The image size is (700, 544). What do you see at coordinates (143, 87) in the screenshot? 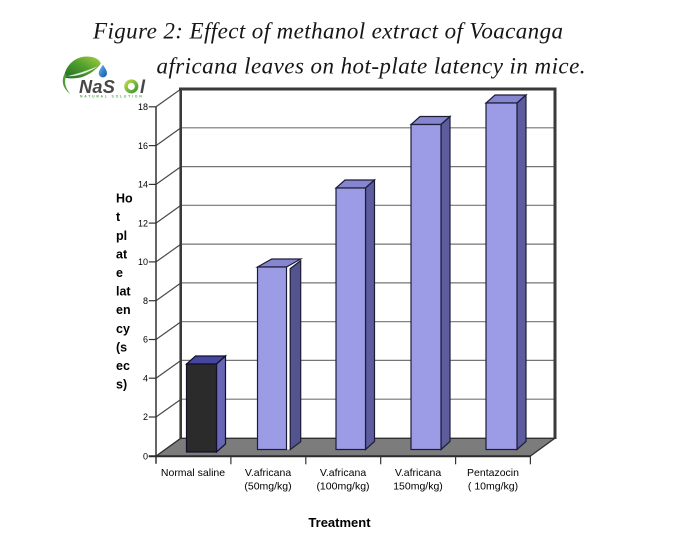
I see `svg-text: l` at bounding box center [143, 87].